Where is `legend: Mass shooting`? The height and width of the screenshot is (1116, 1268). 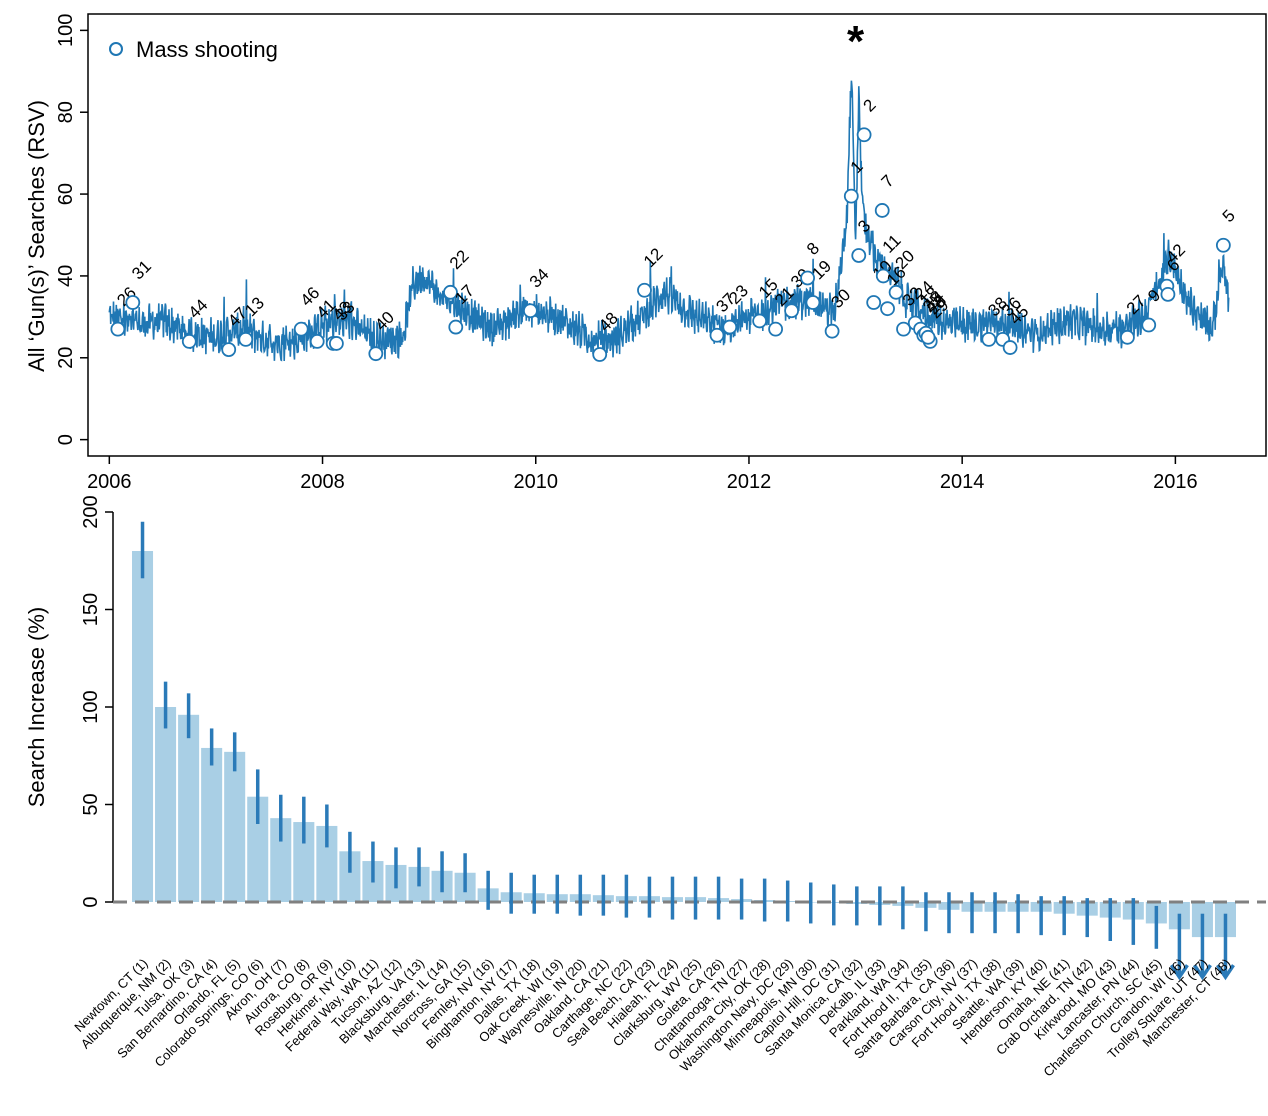 legend: Mass shooting is located at coordinates (193, 49).